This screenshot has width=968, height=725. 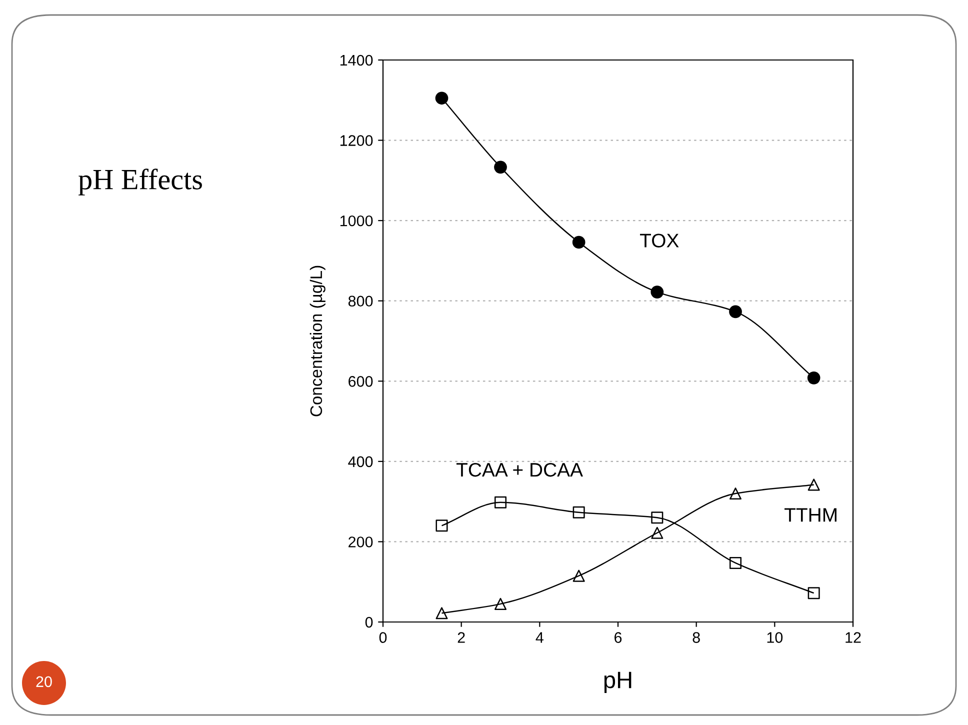 What do you see at coordinates (461, 637) in the screenshot?
I see `x-tick-label: 2` at bounding box center [461, 637].